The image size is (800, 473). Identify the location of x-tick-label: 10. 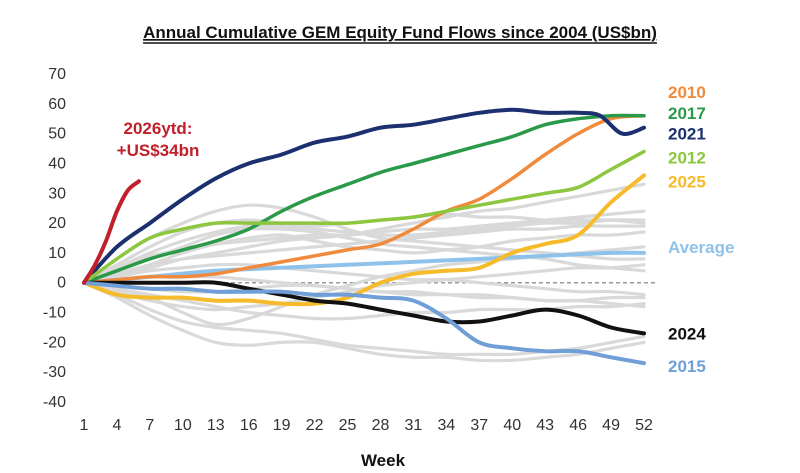
(183, 425).